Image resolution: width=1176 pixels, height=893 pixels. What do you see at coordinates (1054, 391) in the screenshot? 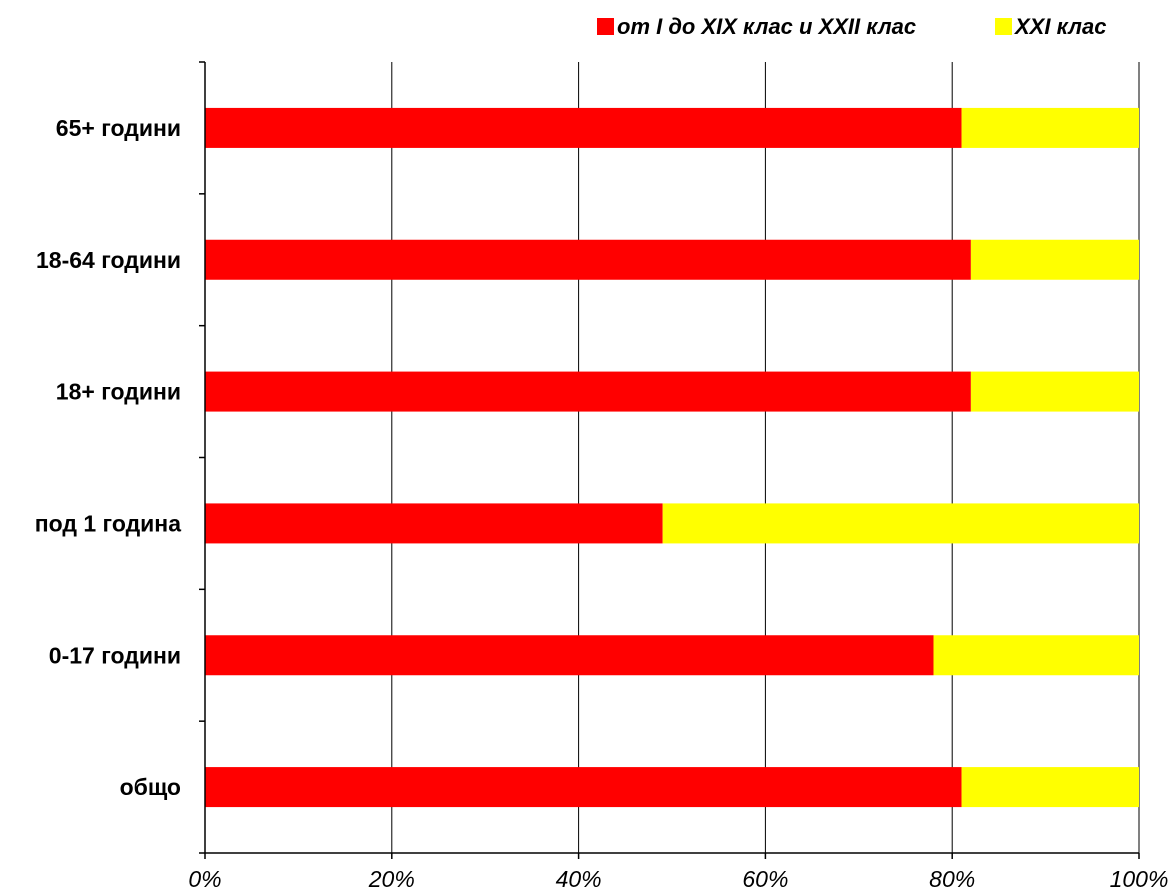
I see `bar-2-18-години` at bounding box center [1054, 391].